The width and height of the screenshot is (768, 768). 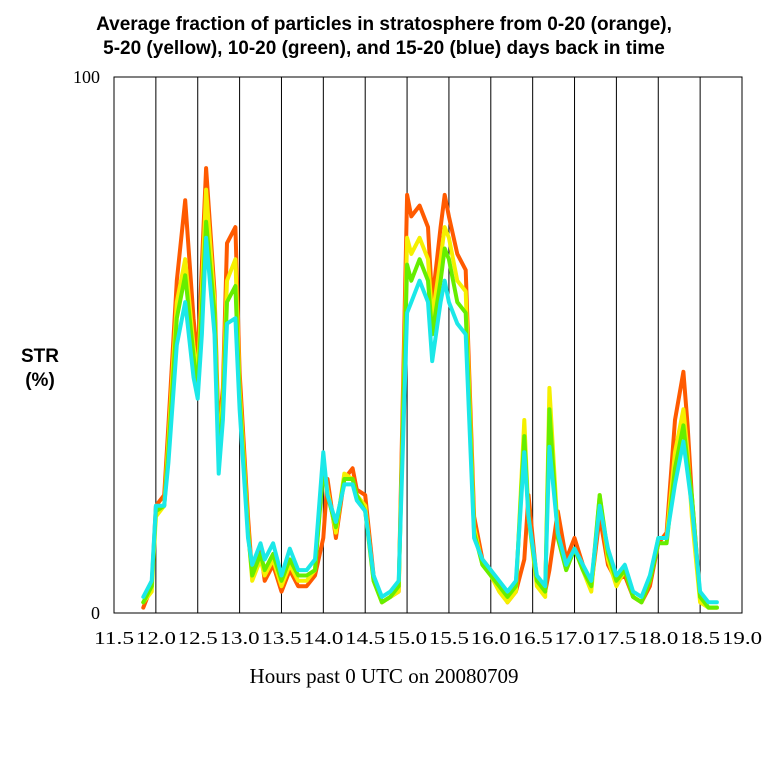 I want to click on x-tick-label-14: 18.5, so click(x=700, y=638).